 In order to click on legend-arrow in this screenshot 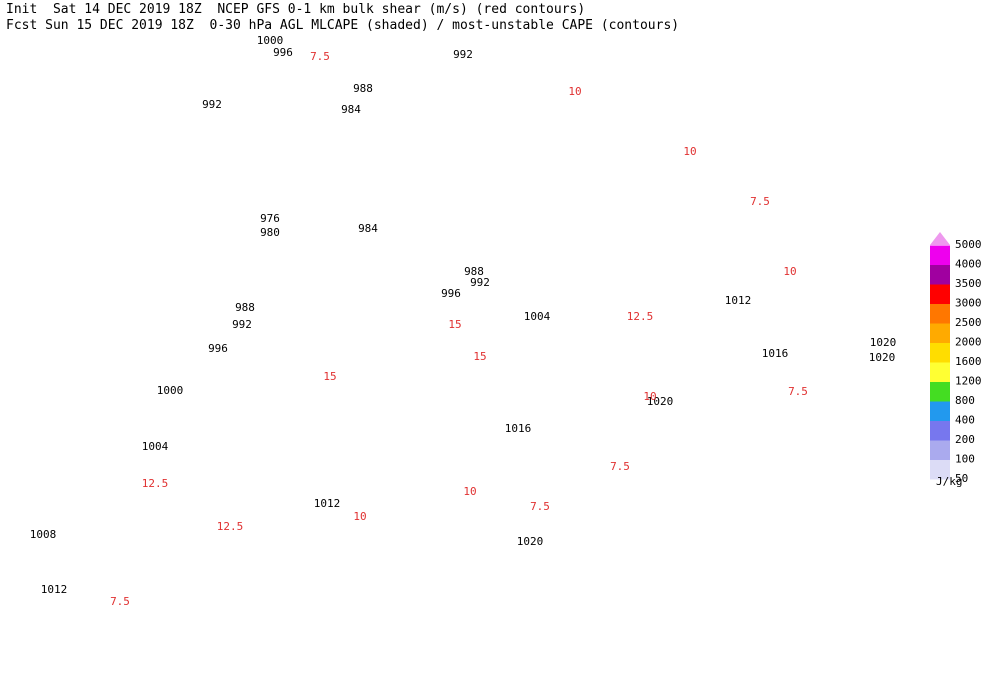, I will do `click(940, 238)`.